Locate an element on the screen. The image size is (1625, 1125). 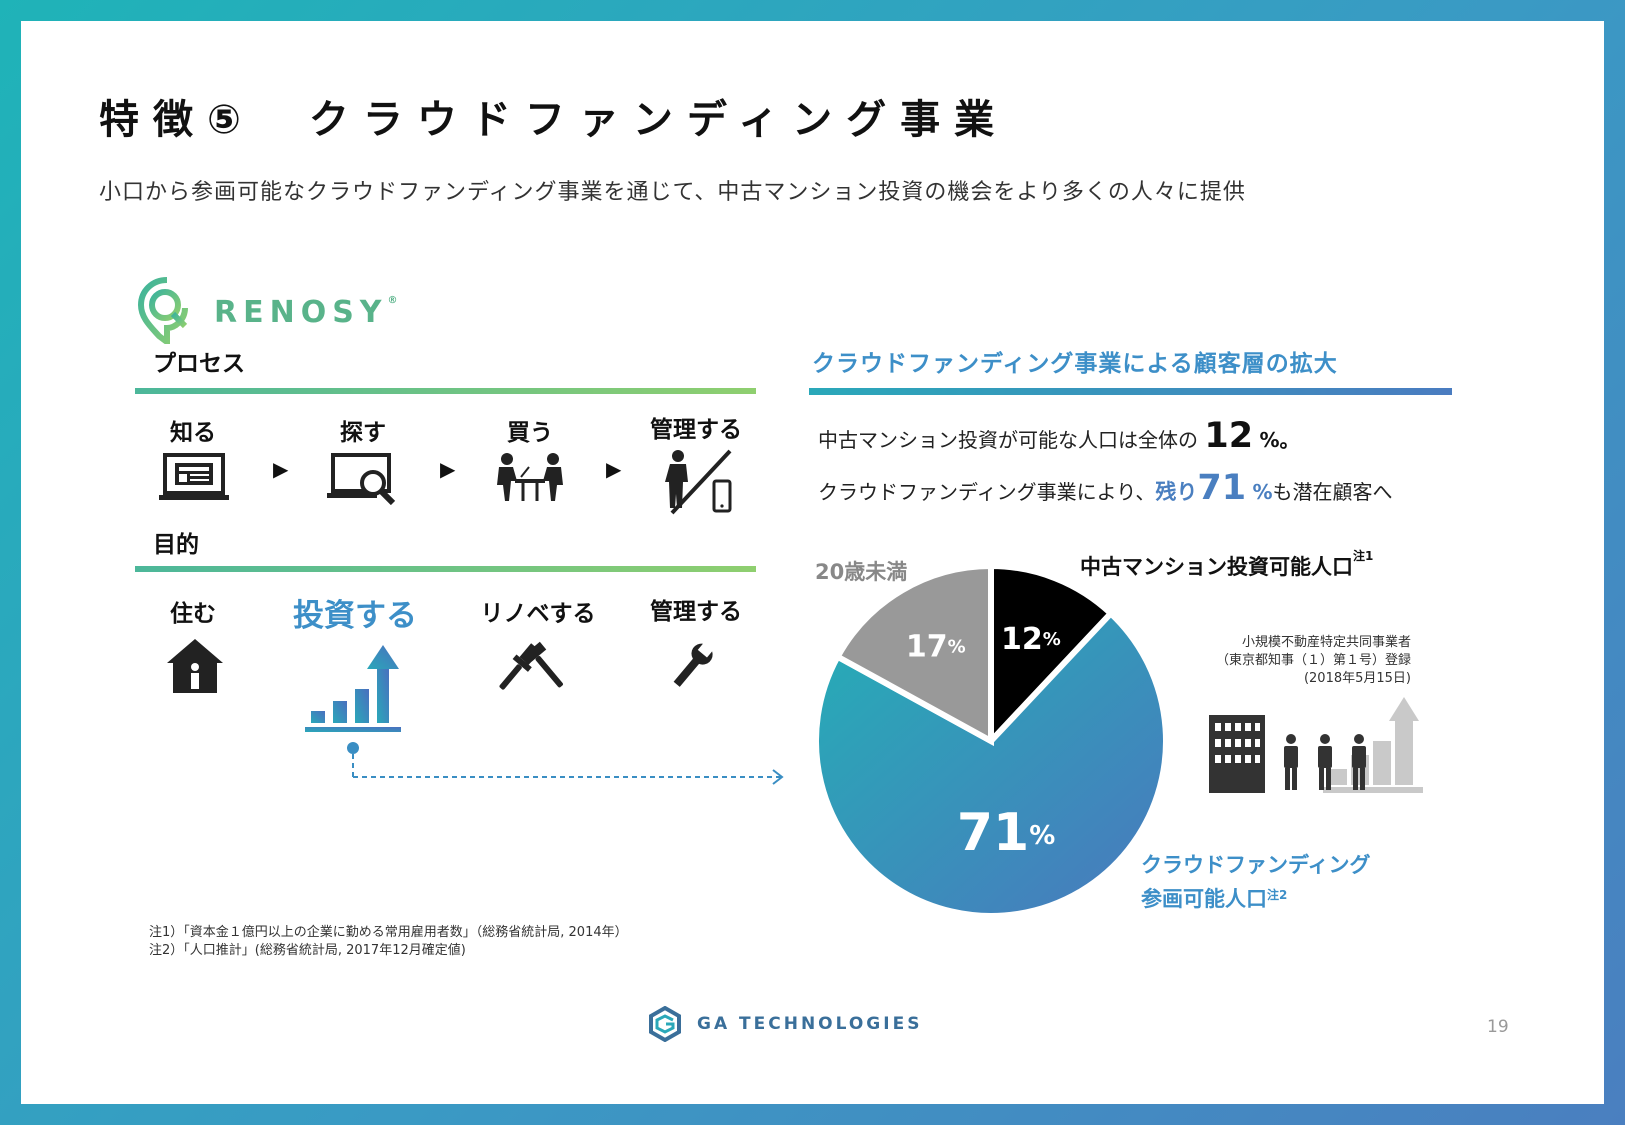
purpose-step-label-invest: 投資する is located at coordinates (355, 616).